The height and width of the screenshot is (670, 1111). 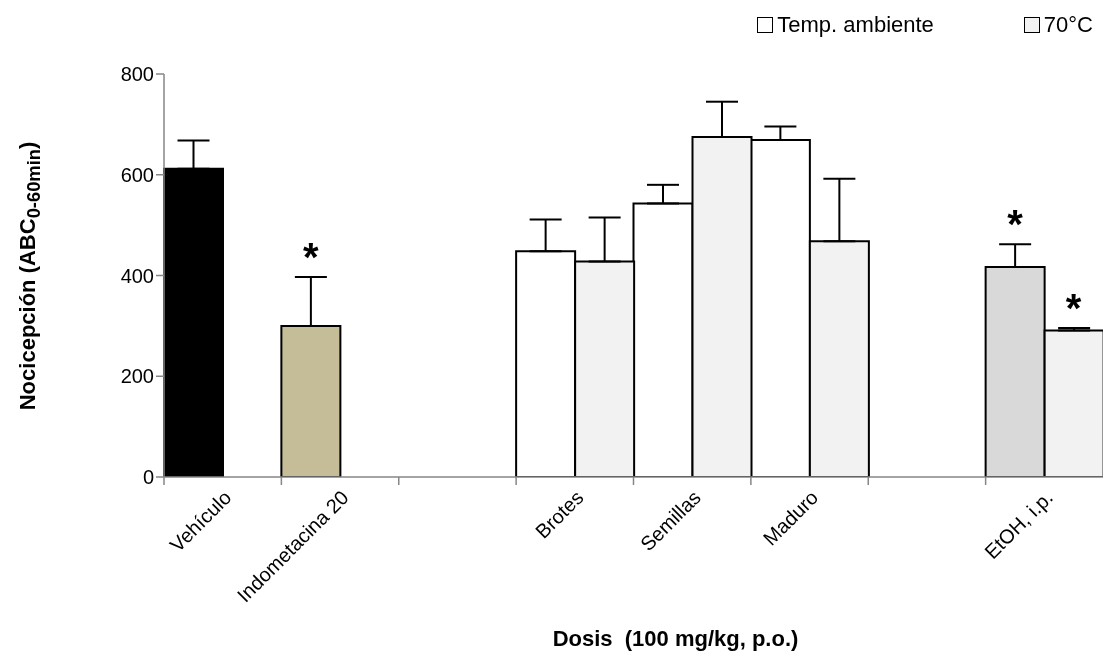 I want to click on y-tick-label: 200, so click(x=137, y=376).